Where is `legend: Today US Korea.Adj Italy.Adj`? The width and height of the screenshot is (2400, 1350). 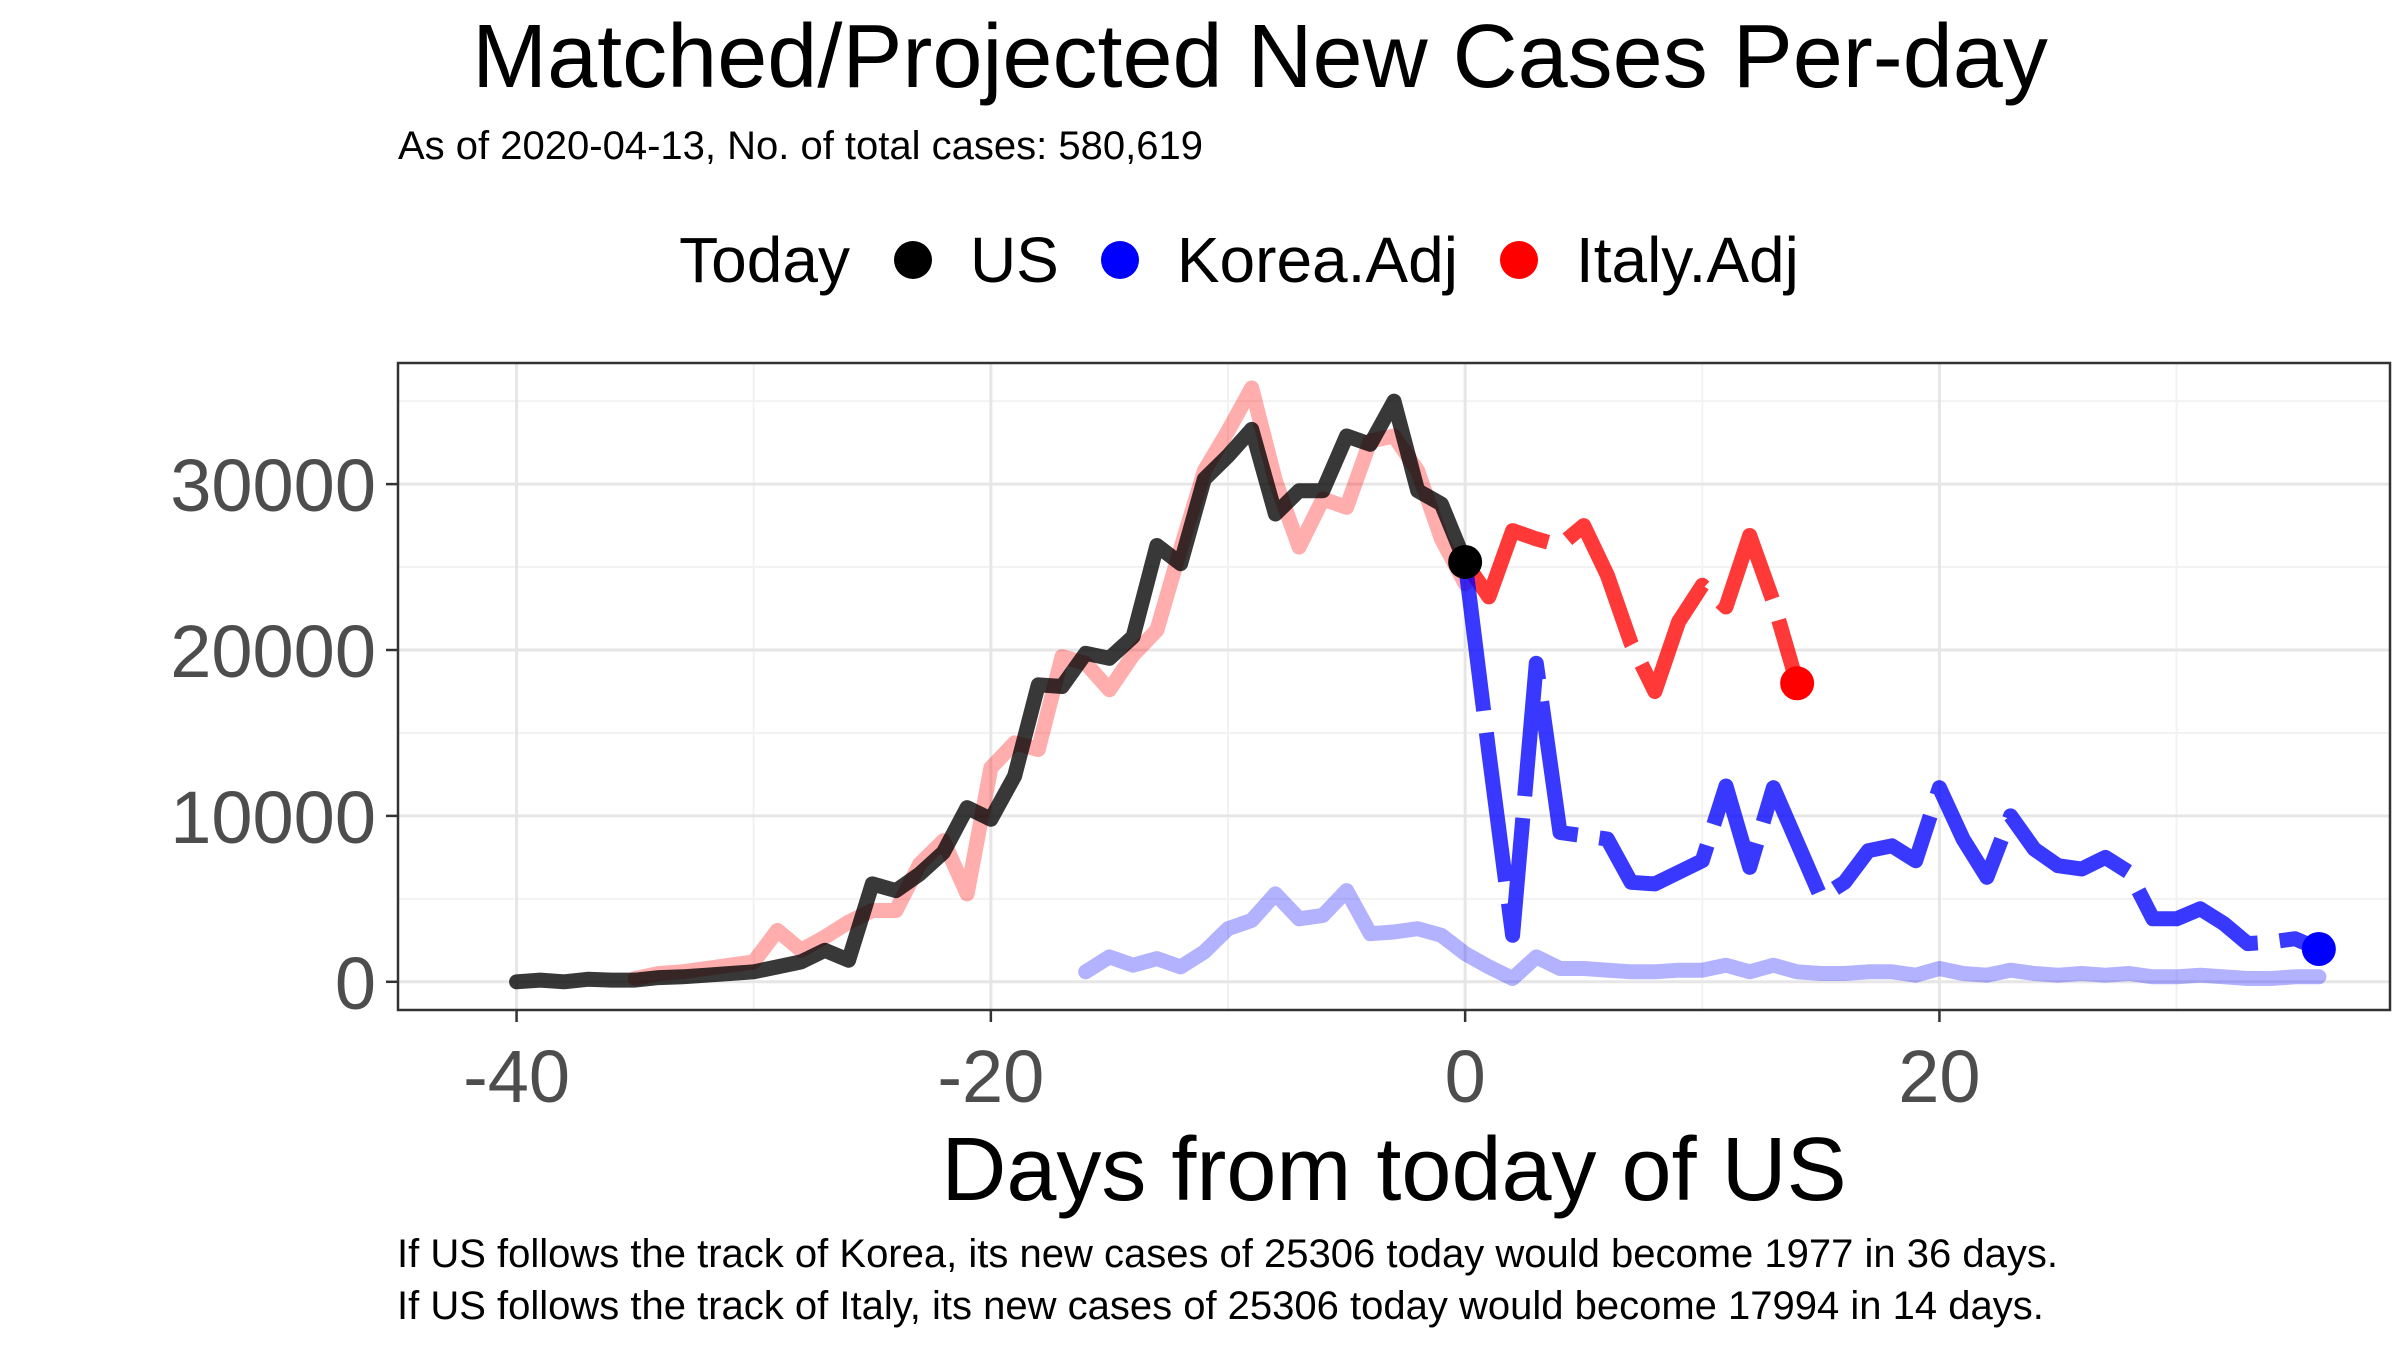 legend: Today US Korea.Adj Italy.Adj is located at coordinates (1200, 260).